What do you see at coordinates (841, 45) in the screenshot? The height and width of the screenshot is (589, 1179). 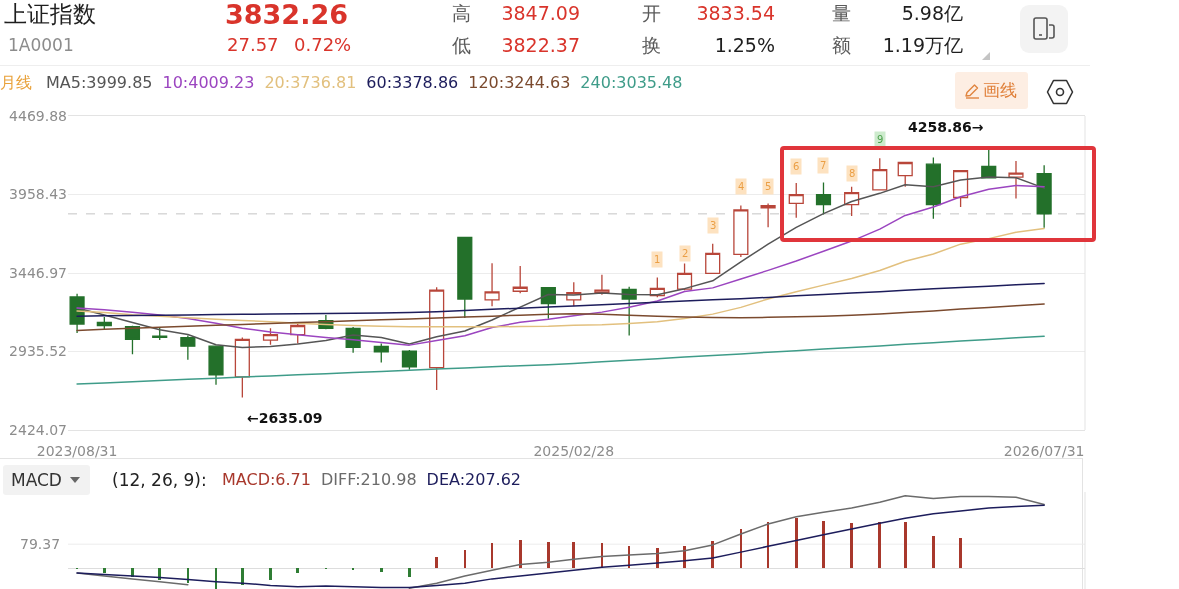 I see `text: 额` at bounding box center [841, 45].